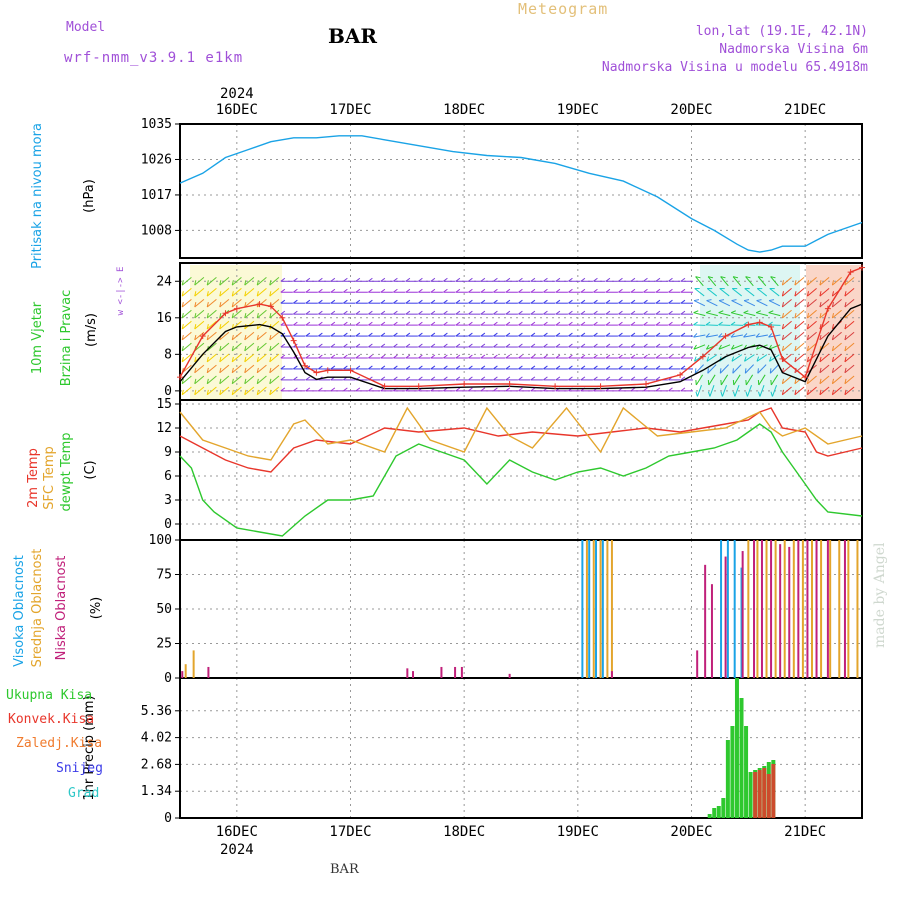 The height and width of the screenshot is (900, 900). What do you see at coordinates (168, 524) in the screenshot?
I see `y-tick-label: 0` at bounding box center [168, 524].